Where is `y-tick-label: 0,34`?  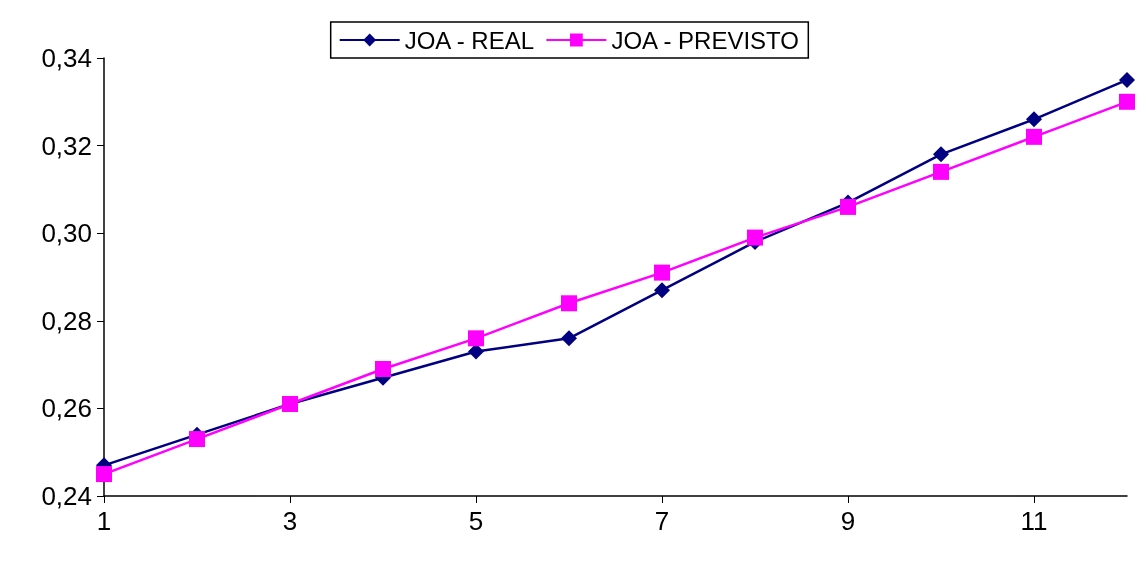 y-tick-label: 0,34 is located at coordinates (66, 58).